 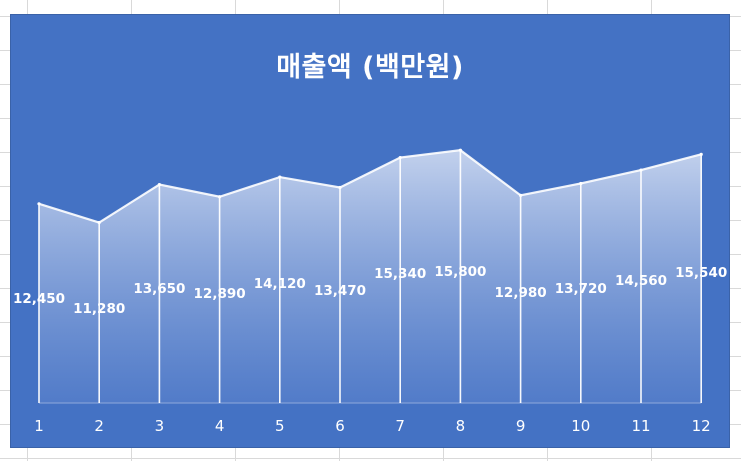 What do you see at coordinates (460, 272) in the screenshot?
I see `data-label-8: 15,800` at bounding box center [460, 272].